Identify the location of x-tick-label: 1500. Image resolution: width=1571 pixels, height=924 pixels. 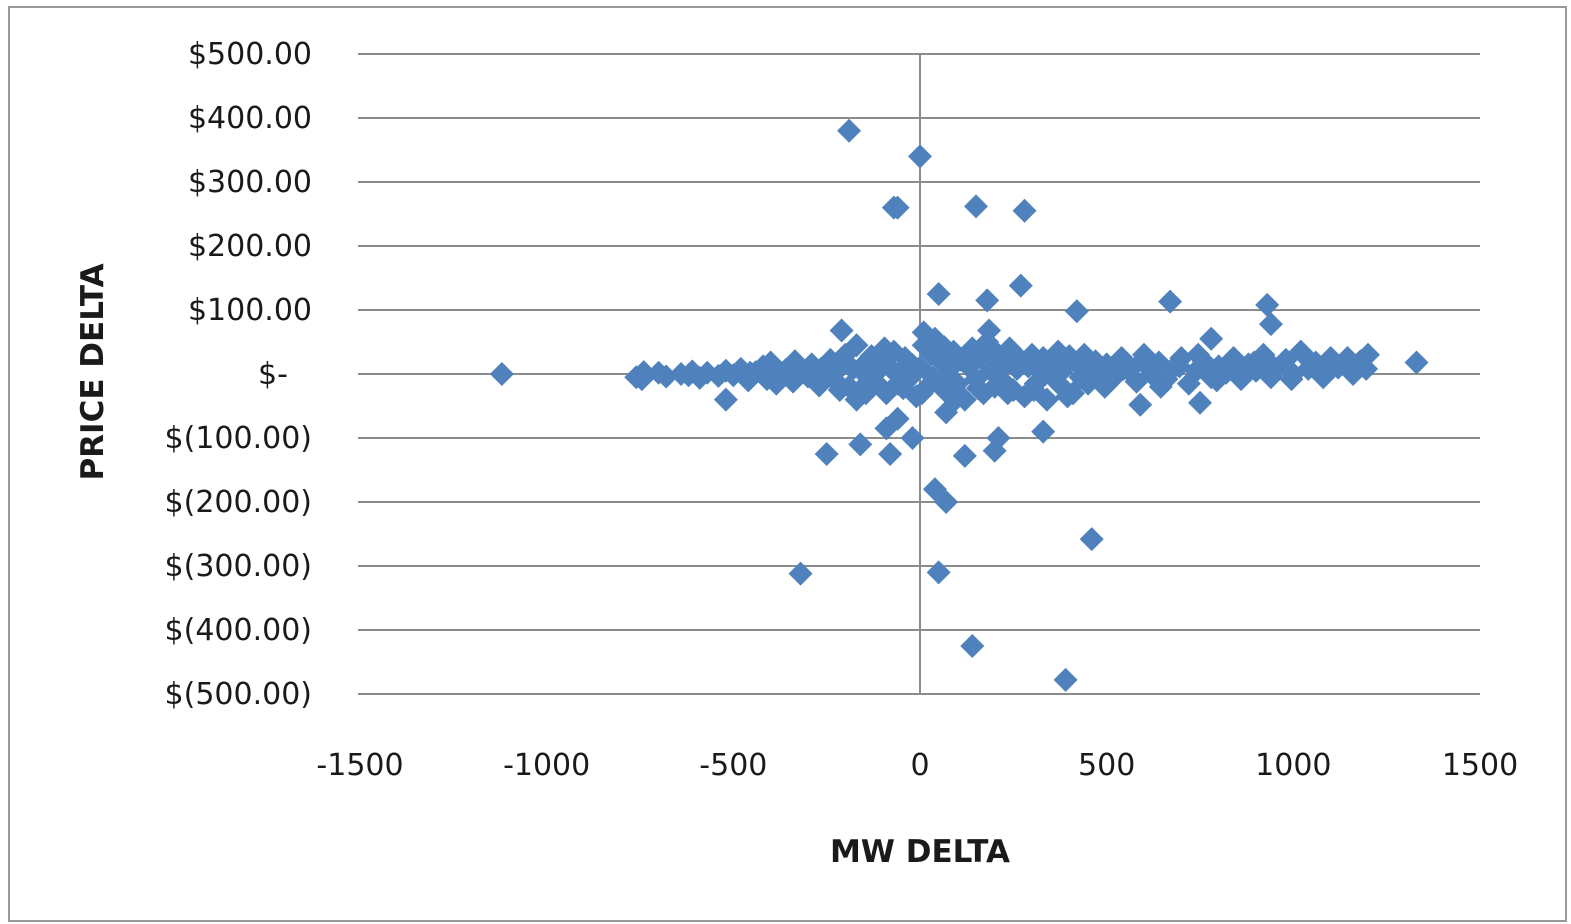
(1480, 765).